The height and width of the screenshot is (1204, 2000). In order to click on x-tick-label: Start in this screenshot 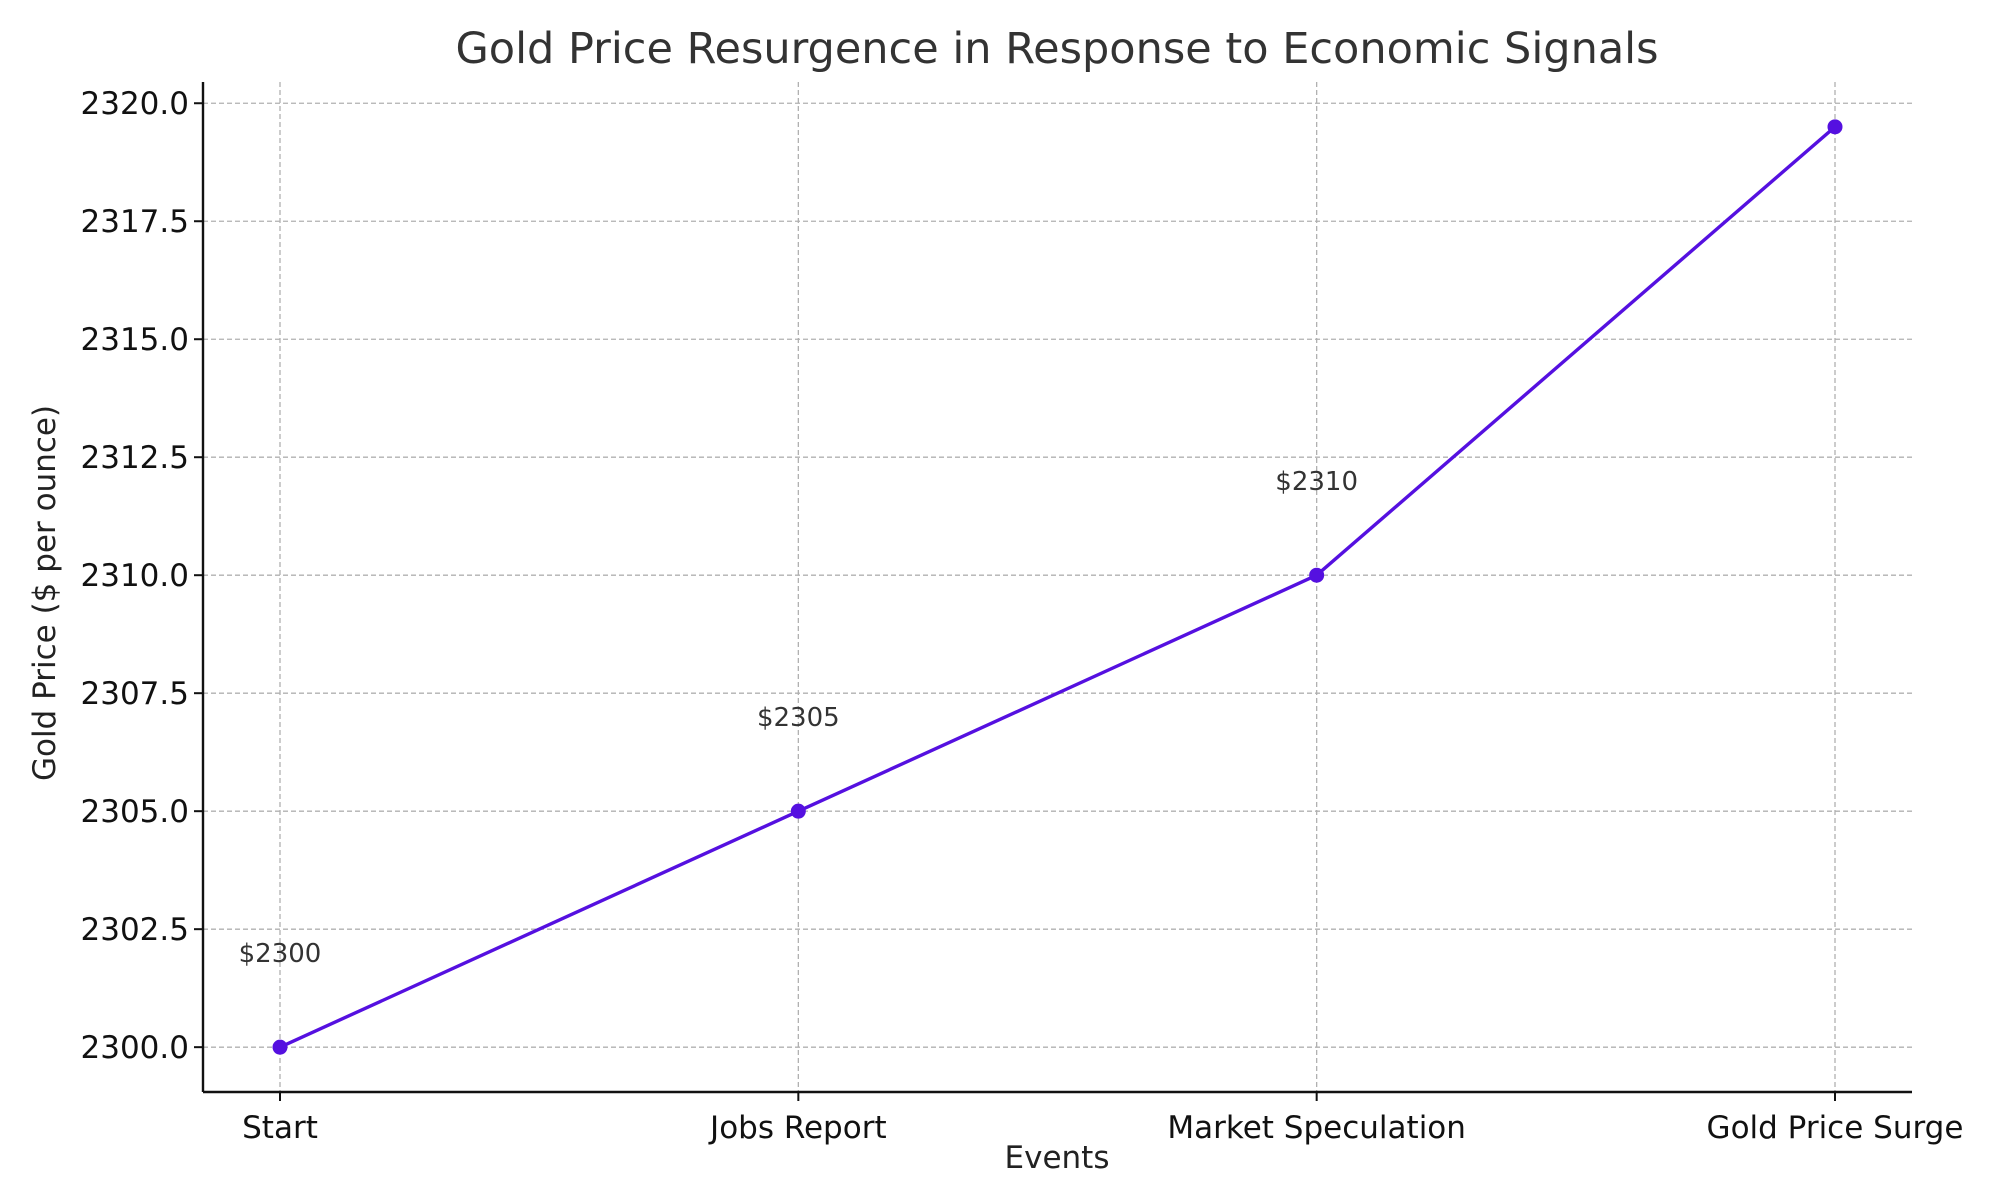, I will do `click(280, 1128)`.